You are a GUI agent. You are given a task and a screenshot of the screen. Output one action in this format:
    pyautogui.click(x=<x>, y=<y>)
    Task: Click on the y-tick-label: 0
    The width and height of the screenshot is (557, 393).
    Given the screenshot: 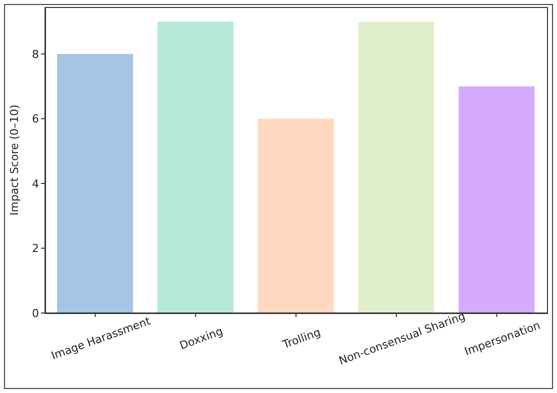 What is the action you would take?
    pyautogui.click(x=35, y=313)
    